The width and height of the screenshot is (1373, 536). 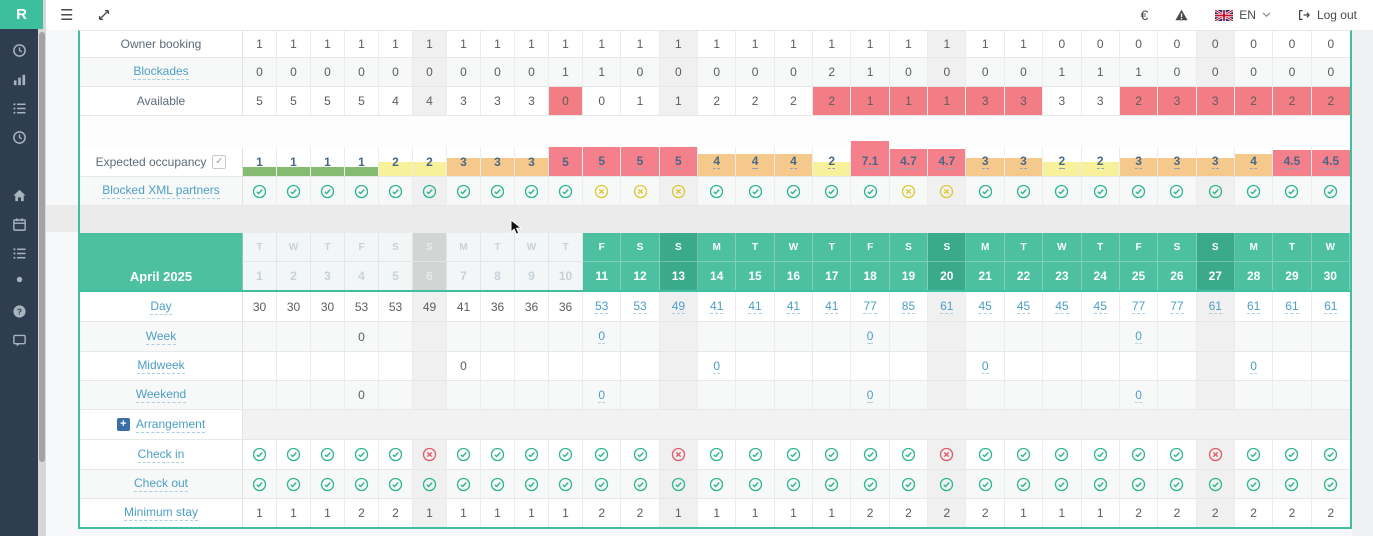 I want to click on row-label-text: Minimum stay, so click(x=160, y=513).